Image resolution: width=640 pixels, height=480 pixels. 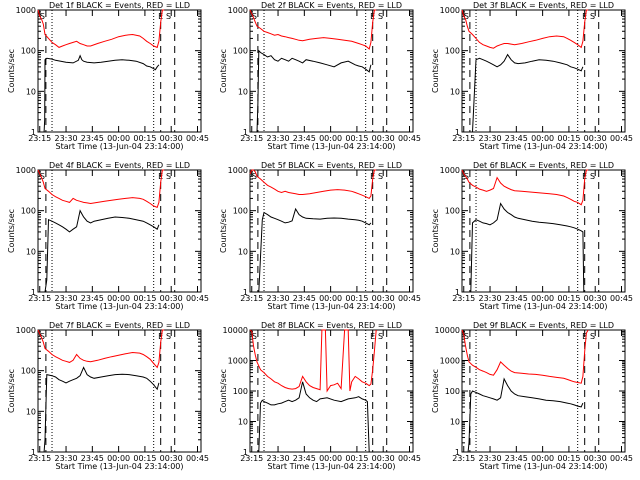 What do you see at coordinates (331, 325) in the screenshot?
I see `chart-title: Det 8f BLACK = Events, RED = LLD` at bounding box center [331, 325].